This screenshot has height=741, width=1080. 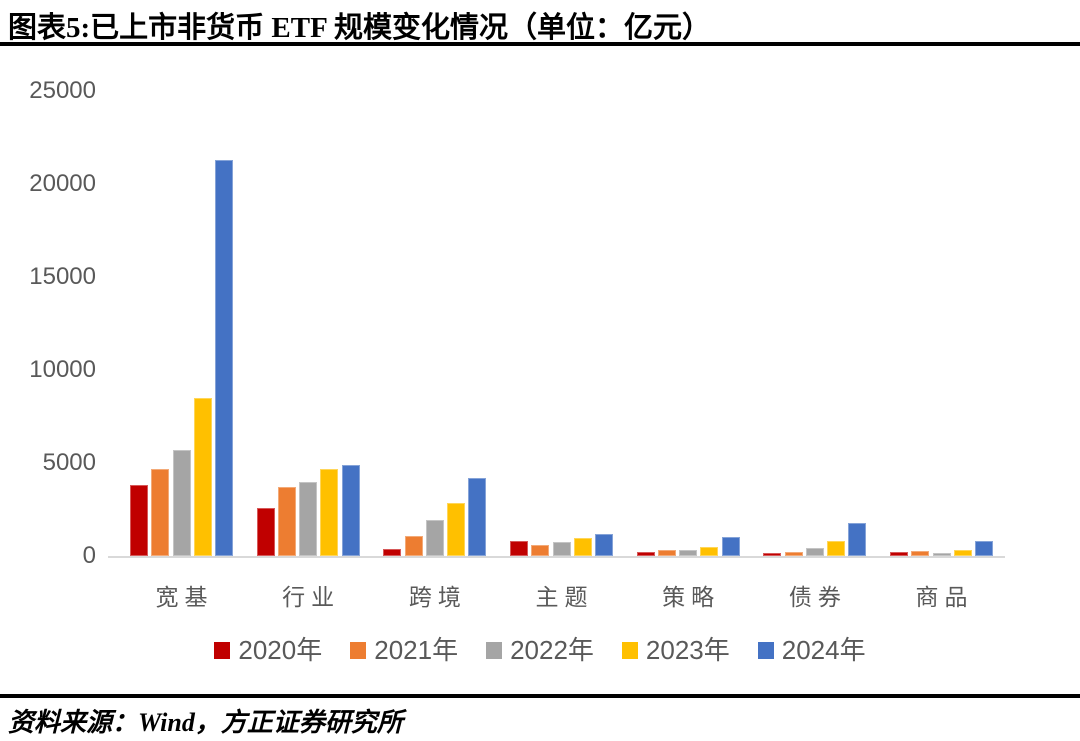 I want to click on legend-item: 2021年, so click(x=404, y=650).